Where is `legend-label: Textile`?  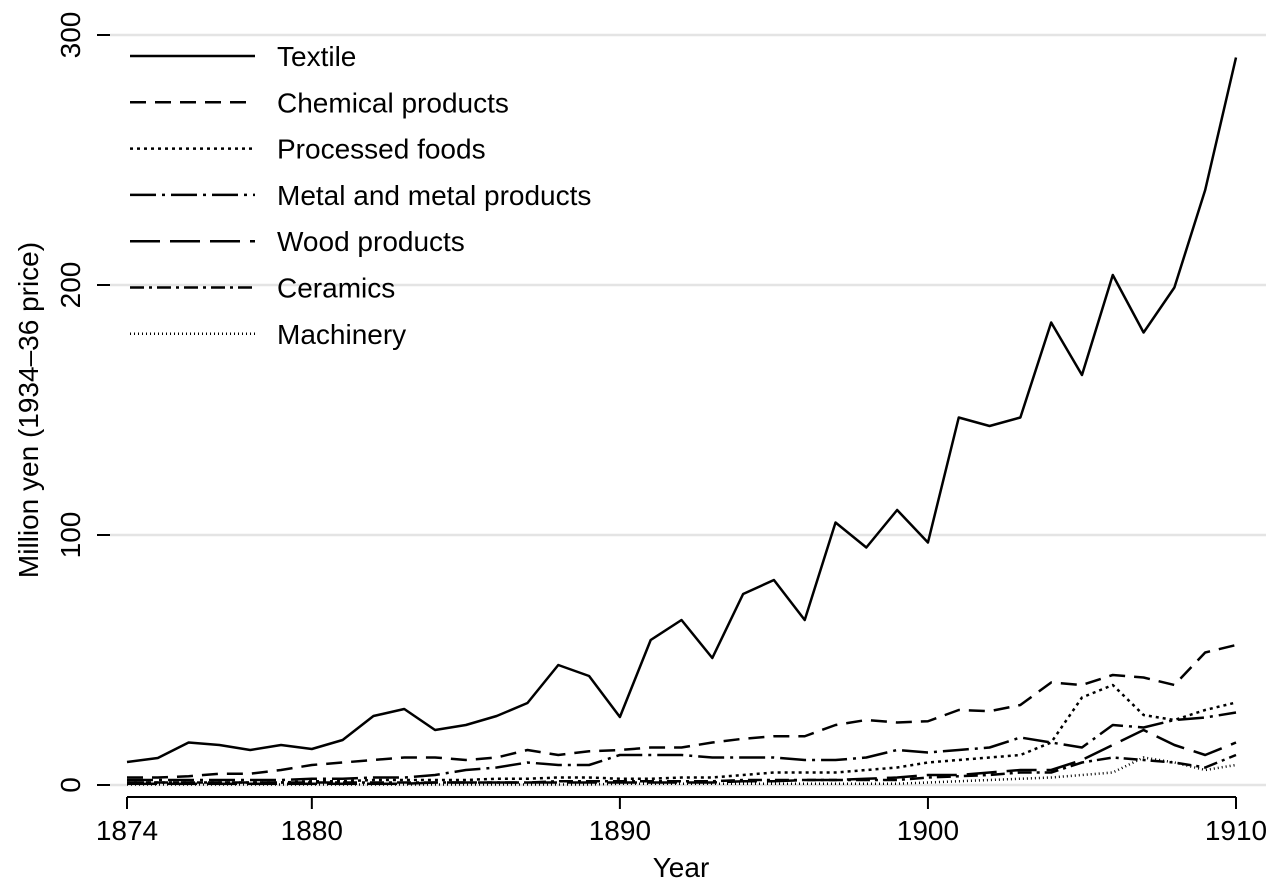
legend-label: Textile is located at coordinates (316, 56).